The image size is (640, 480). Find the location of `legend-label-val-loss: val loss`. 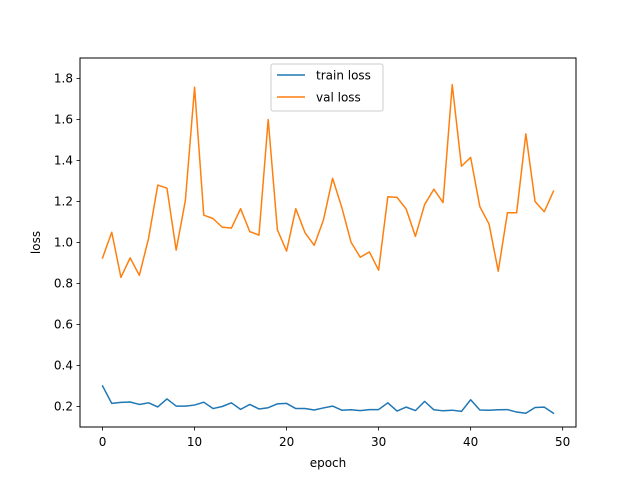

legend-label-val-loss: val loss is located at coordinates (338, 98).